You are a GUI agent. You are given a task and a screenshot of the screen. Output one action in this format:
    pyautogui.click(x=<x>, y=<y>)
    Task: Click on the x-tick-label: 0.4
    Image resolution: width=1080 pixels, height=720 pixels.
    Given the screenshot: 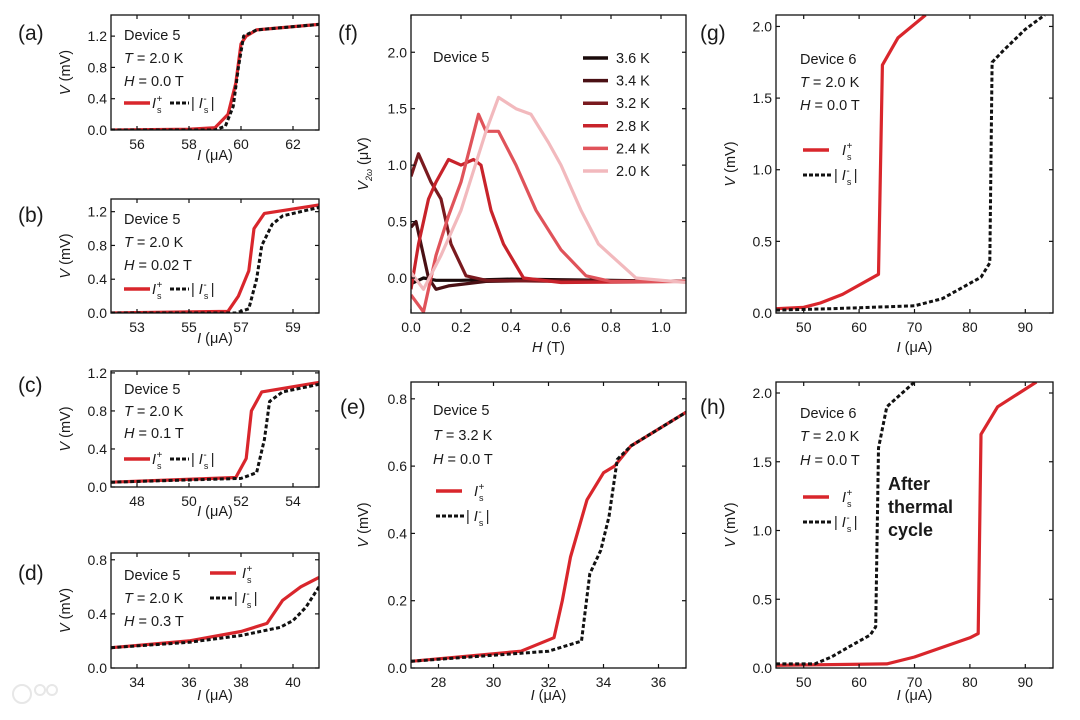 What is the action you would take?
    pyautogui.click(x=511, y=327)
    